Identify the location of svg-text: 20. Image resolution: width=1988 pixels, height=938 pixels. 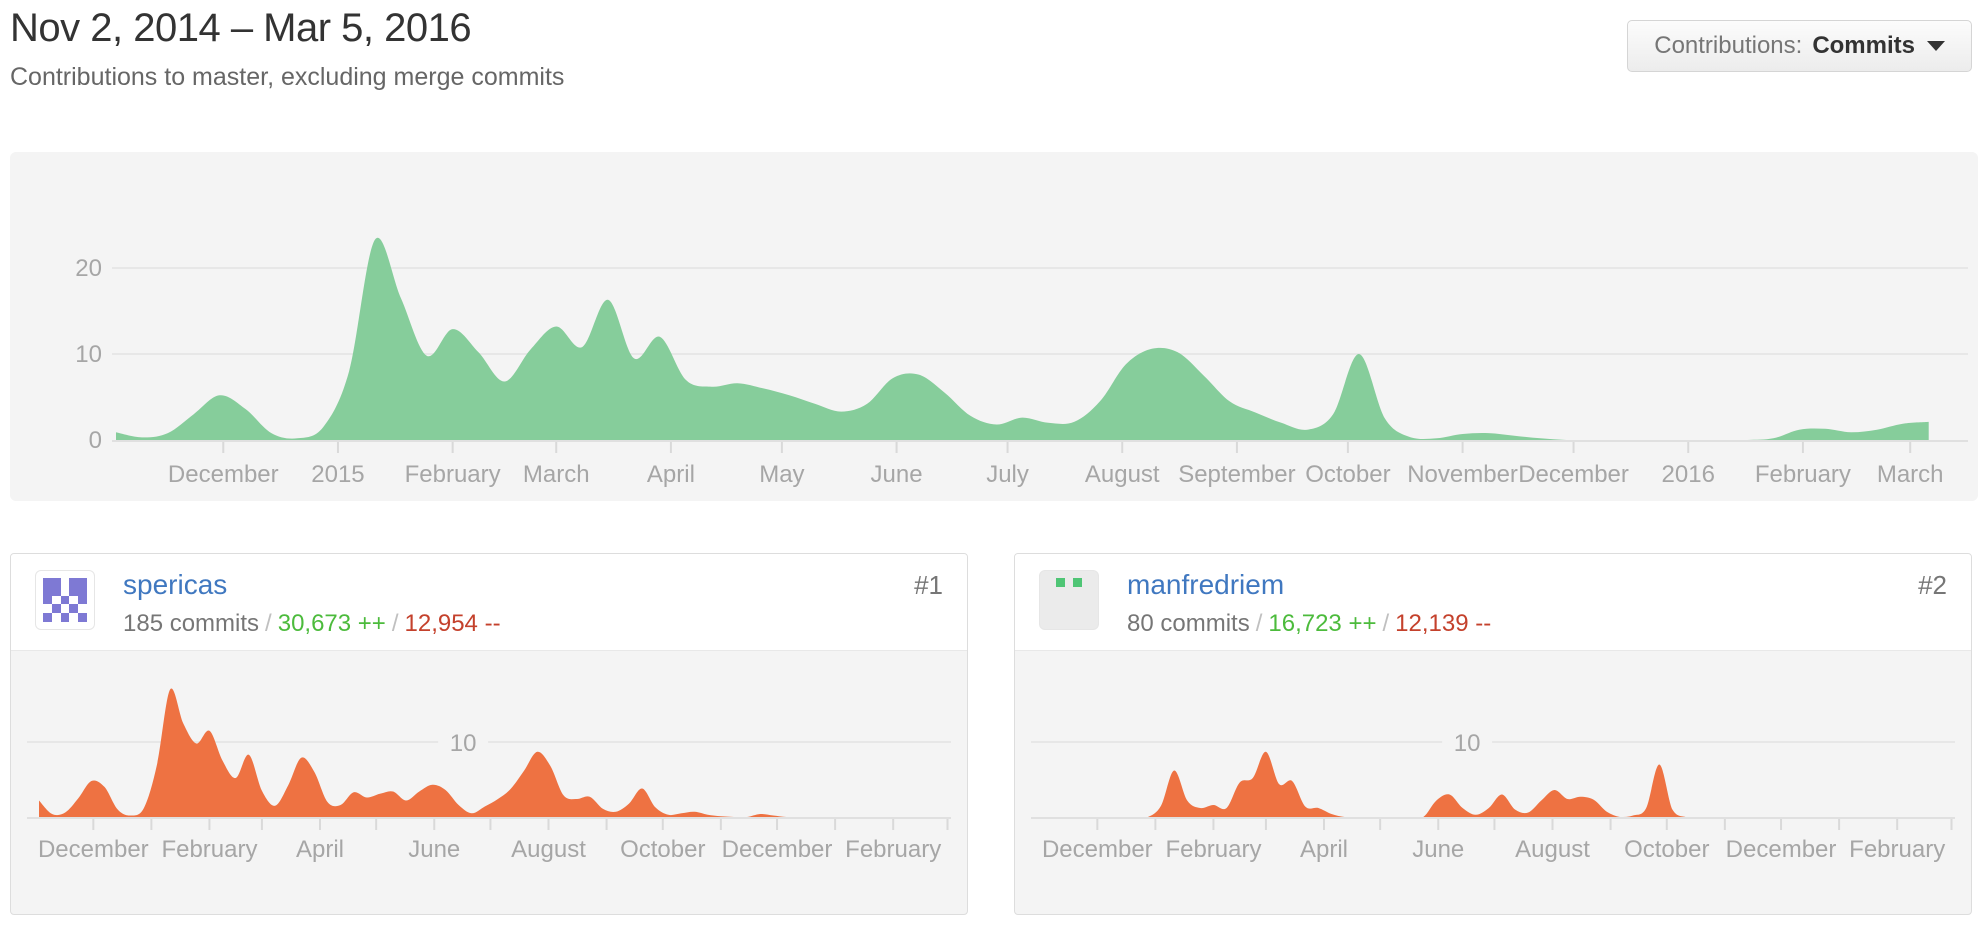
(88, 268).